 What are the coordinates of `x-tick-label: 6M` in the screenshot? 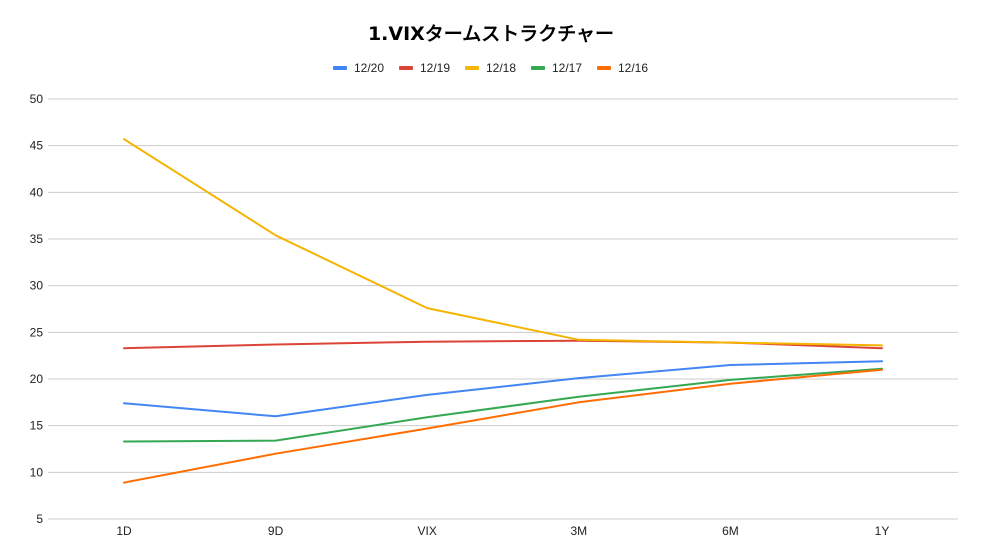 It's located at (730, 531).